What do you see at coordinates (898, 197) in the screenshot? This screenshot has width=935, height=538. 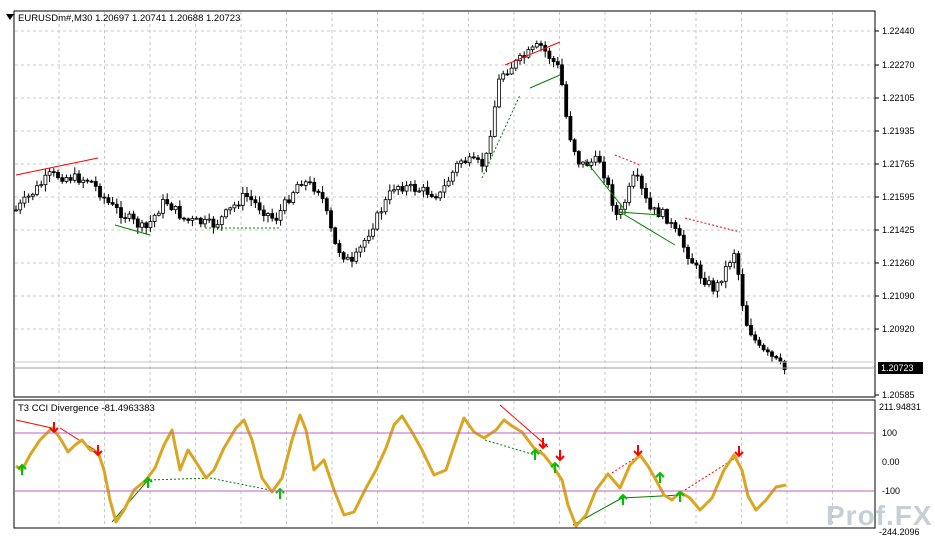 I see `price-tick-label: 1.21595` at bounding box center [898, 197].